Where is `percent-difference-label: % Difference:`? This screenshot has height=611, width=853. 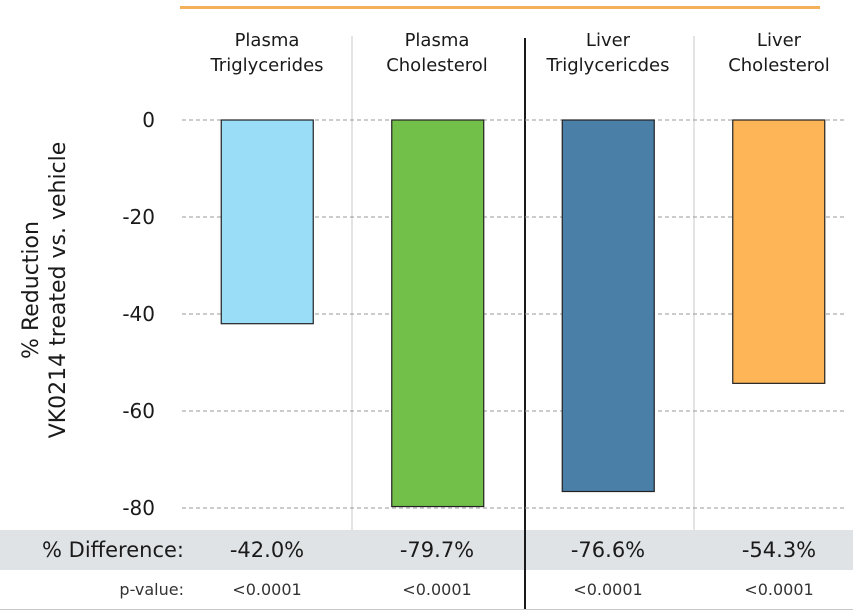
percent-difference-label: % Difference: is located at coordinates (113, 550).